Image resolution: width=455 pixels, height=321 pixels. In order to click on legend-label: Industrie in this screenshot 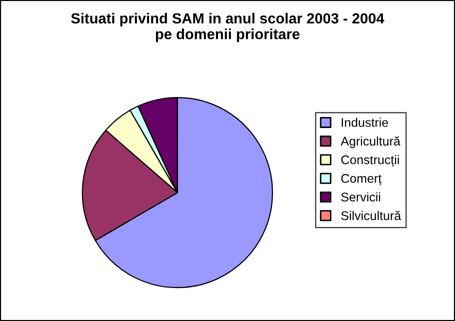, I will do `click(365, 122)`.